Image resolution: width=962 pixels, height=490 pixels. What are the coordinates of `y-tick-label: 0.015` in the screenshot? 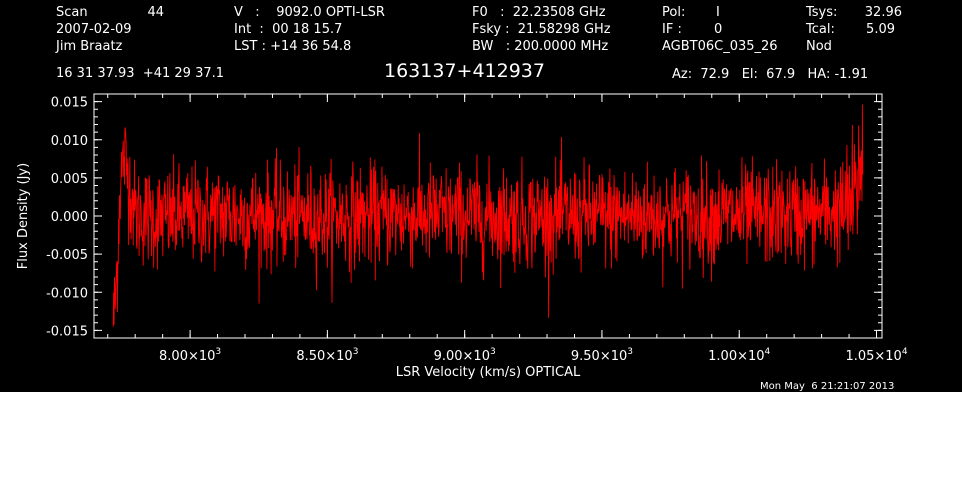 It's located at (69, 103).